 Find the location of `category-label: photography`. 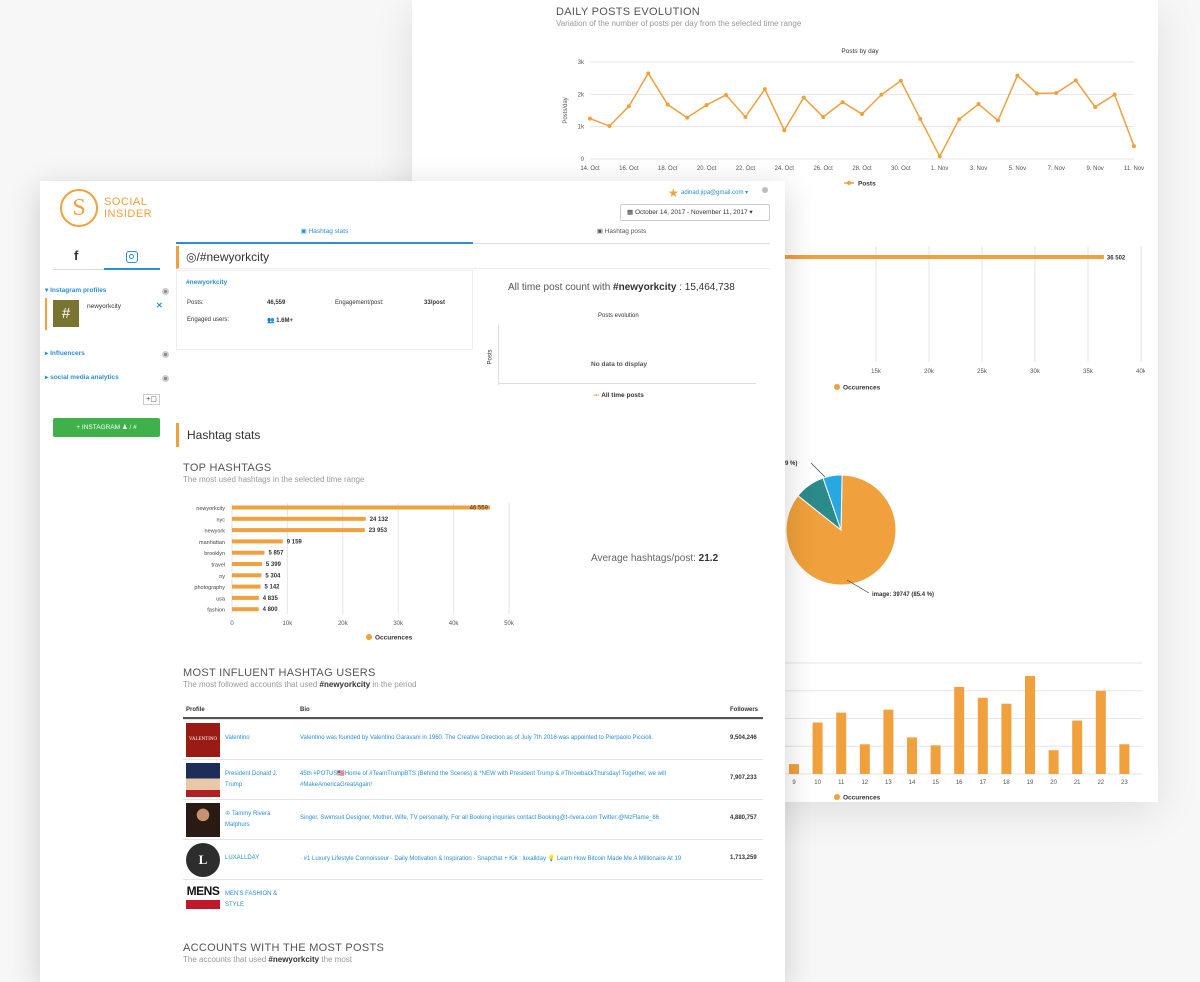

category-label: photography is located at coordinates (209, 588).